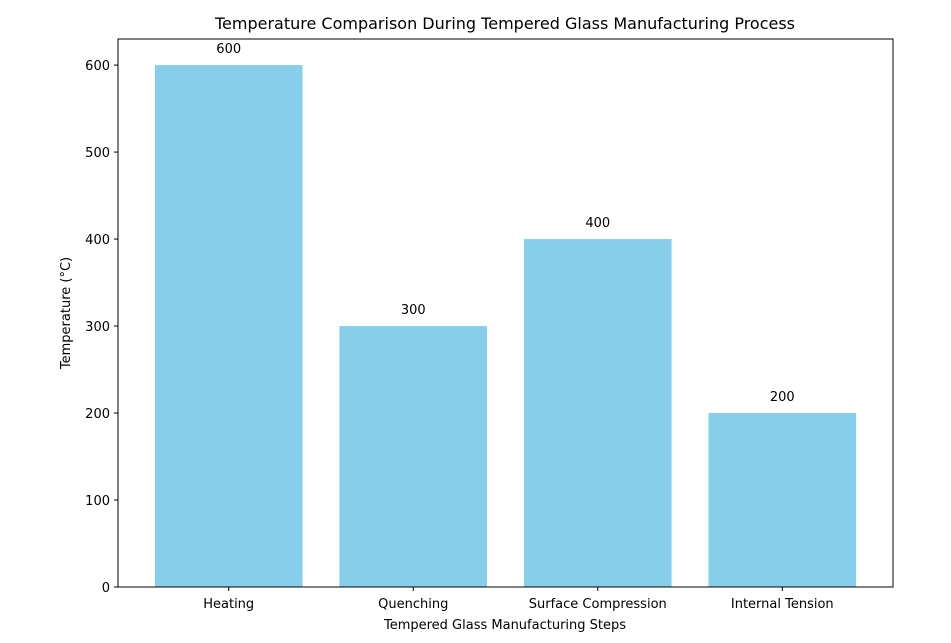  What do you see at coordinates (504, 625) in the screenshot?
I see `x-axis-label: Tempered Glass Manufacturing Steps` at bounding box center [504, 625].